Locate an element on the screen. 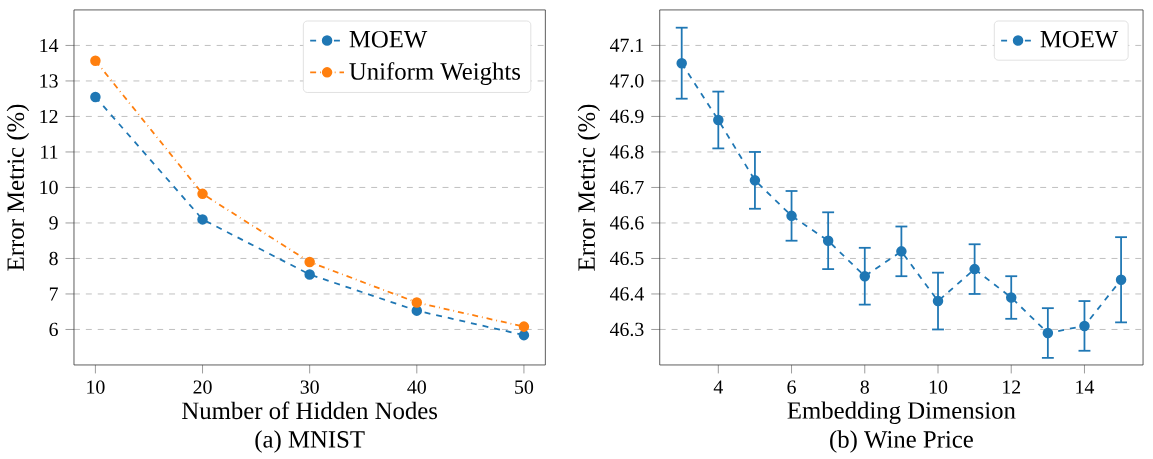  x-tick-label: 6 is located at coordinates (791, 387).